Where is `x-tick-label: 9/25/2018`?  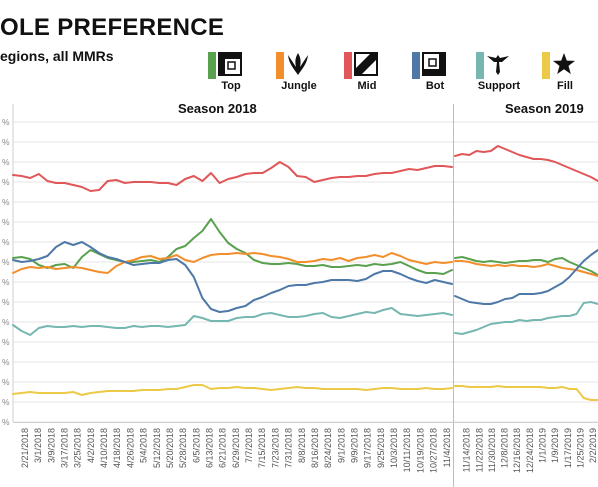 x-tick-label: 9/25/2018 is located at coordinates (381, 448).